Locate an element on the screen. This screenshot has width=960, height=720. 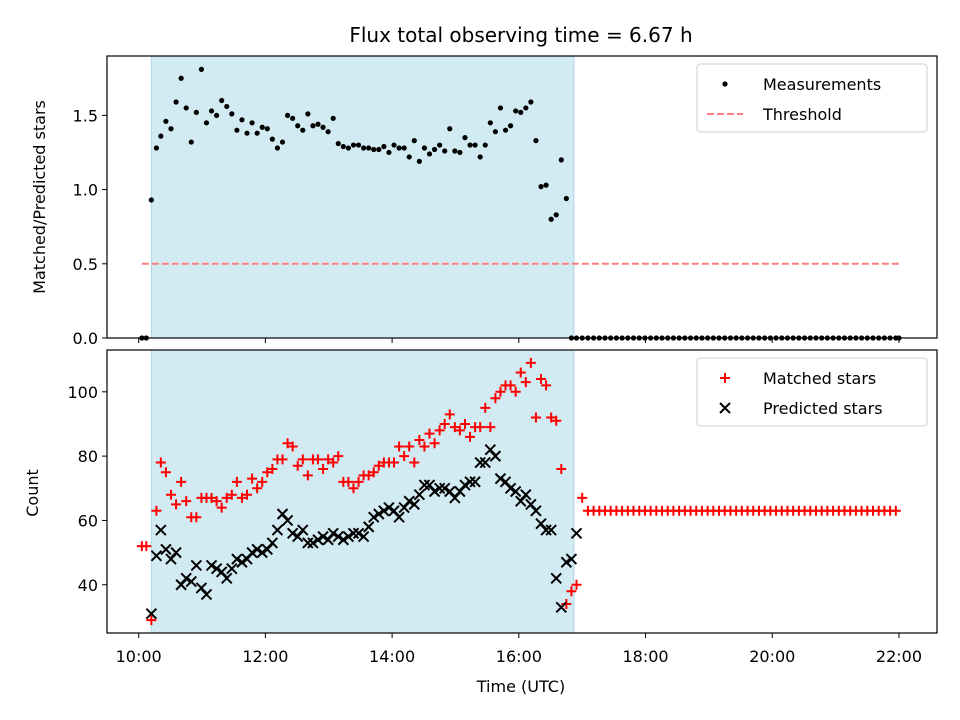
x-tick-label: 10:00 is located at coordinates (139, 656).